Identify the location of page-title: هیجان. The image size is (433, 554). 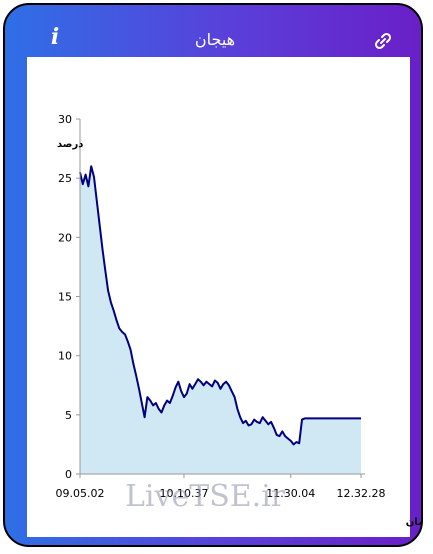
(215, 39).